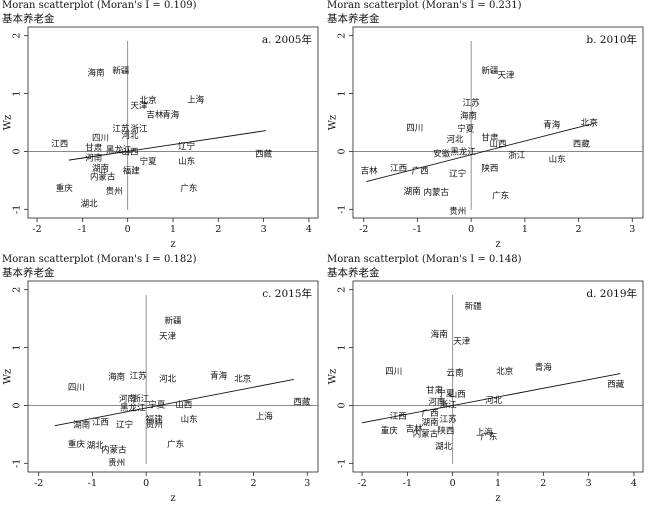 Image resolution: width=650 pixels, height=508 pixels. I want to click on point-label: 江西, so click(100, 423).